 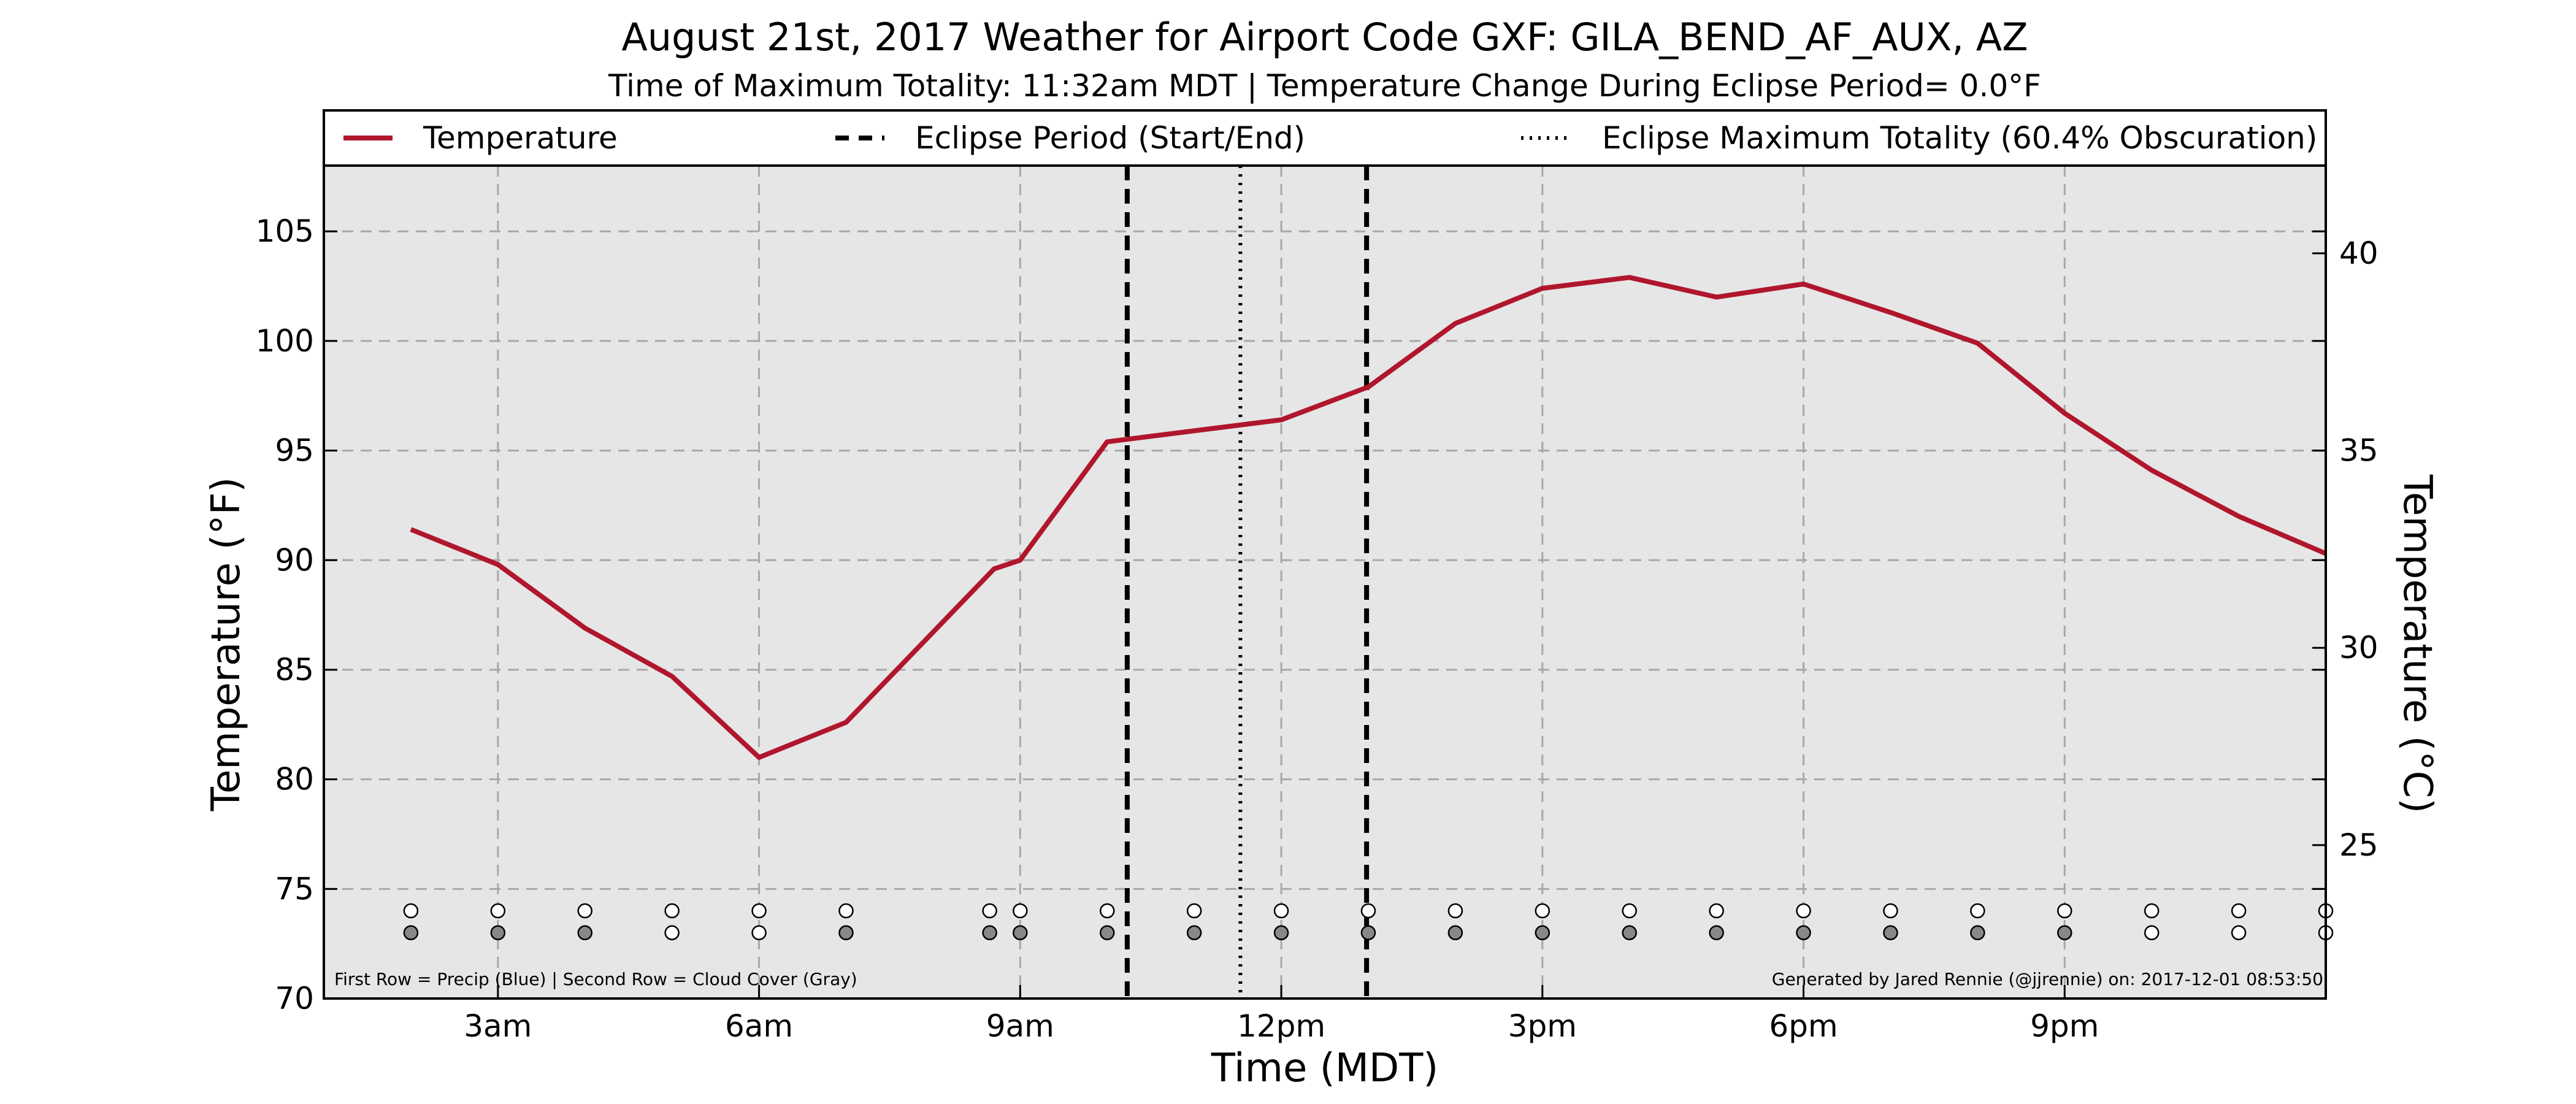 What do you see at coordinates (1542, 1026) in the screenshot?
I see `x-tick-label: 3pm` at bounding box center [1542, 1026].